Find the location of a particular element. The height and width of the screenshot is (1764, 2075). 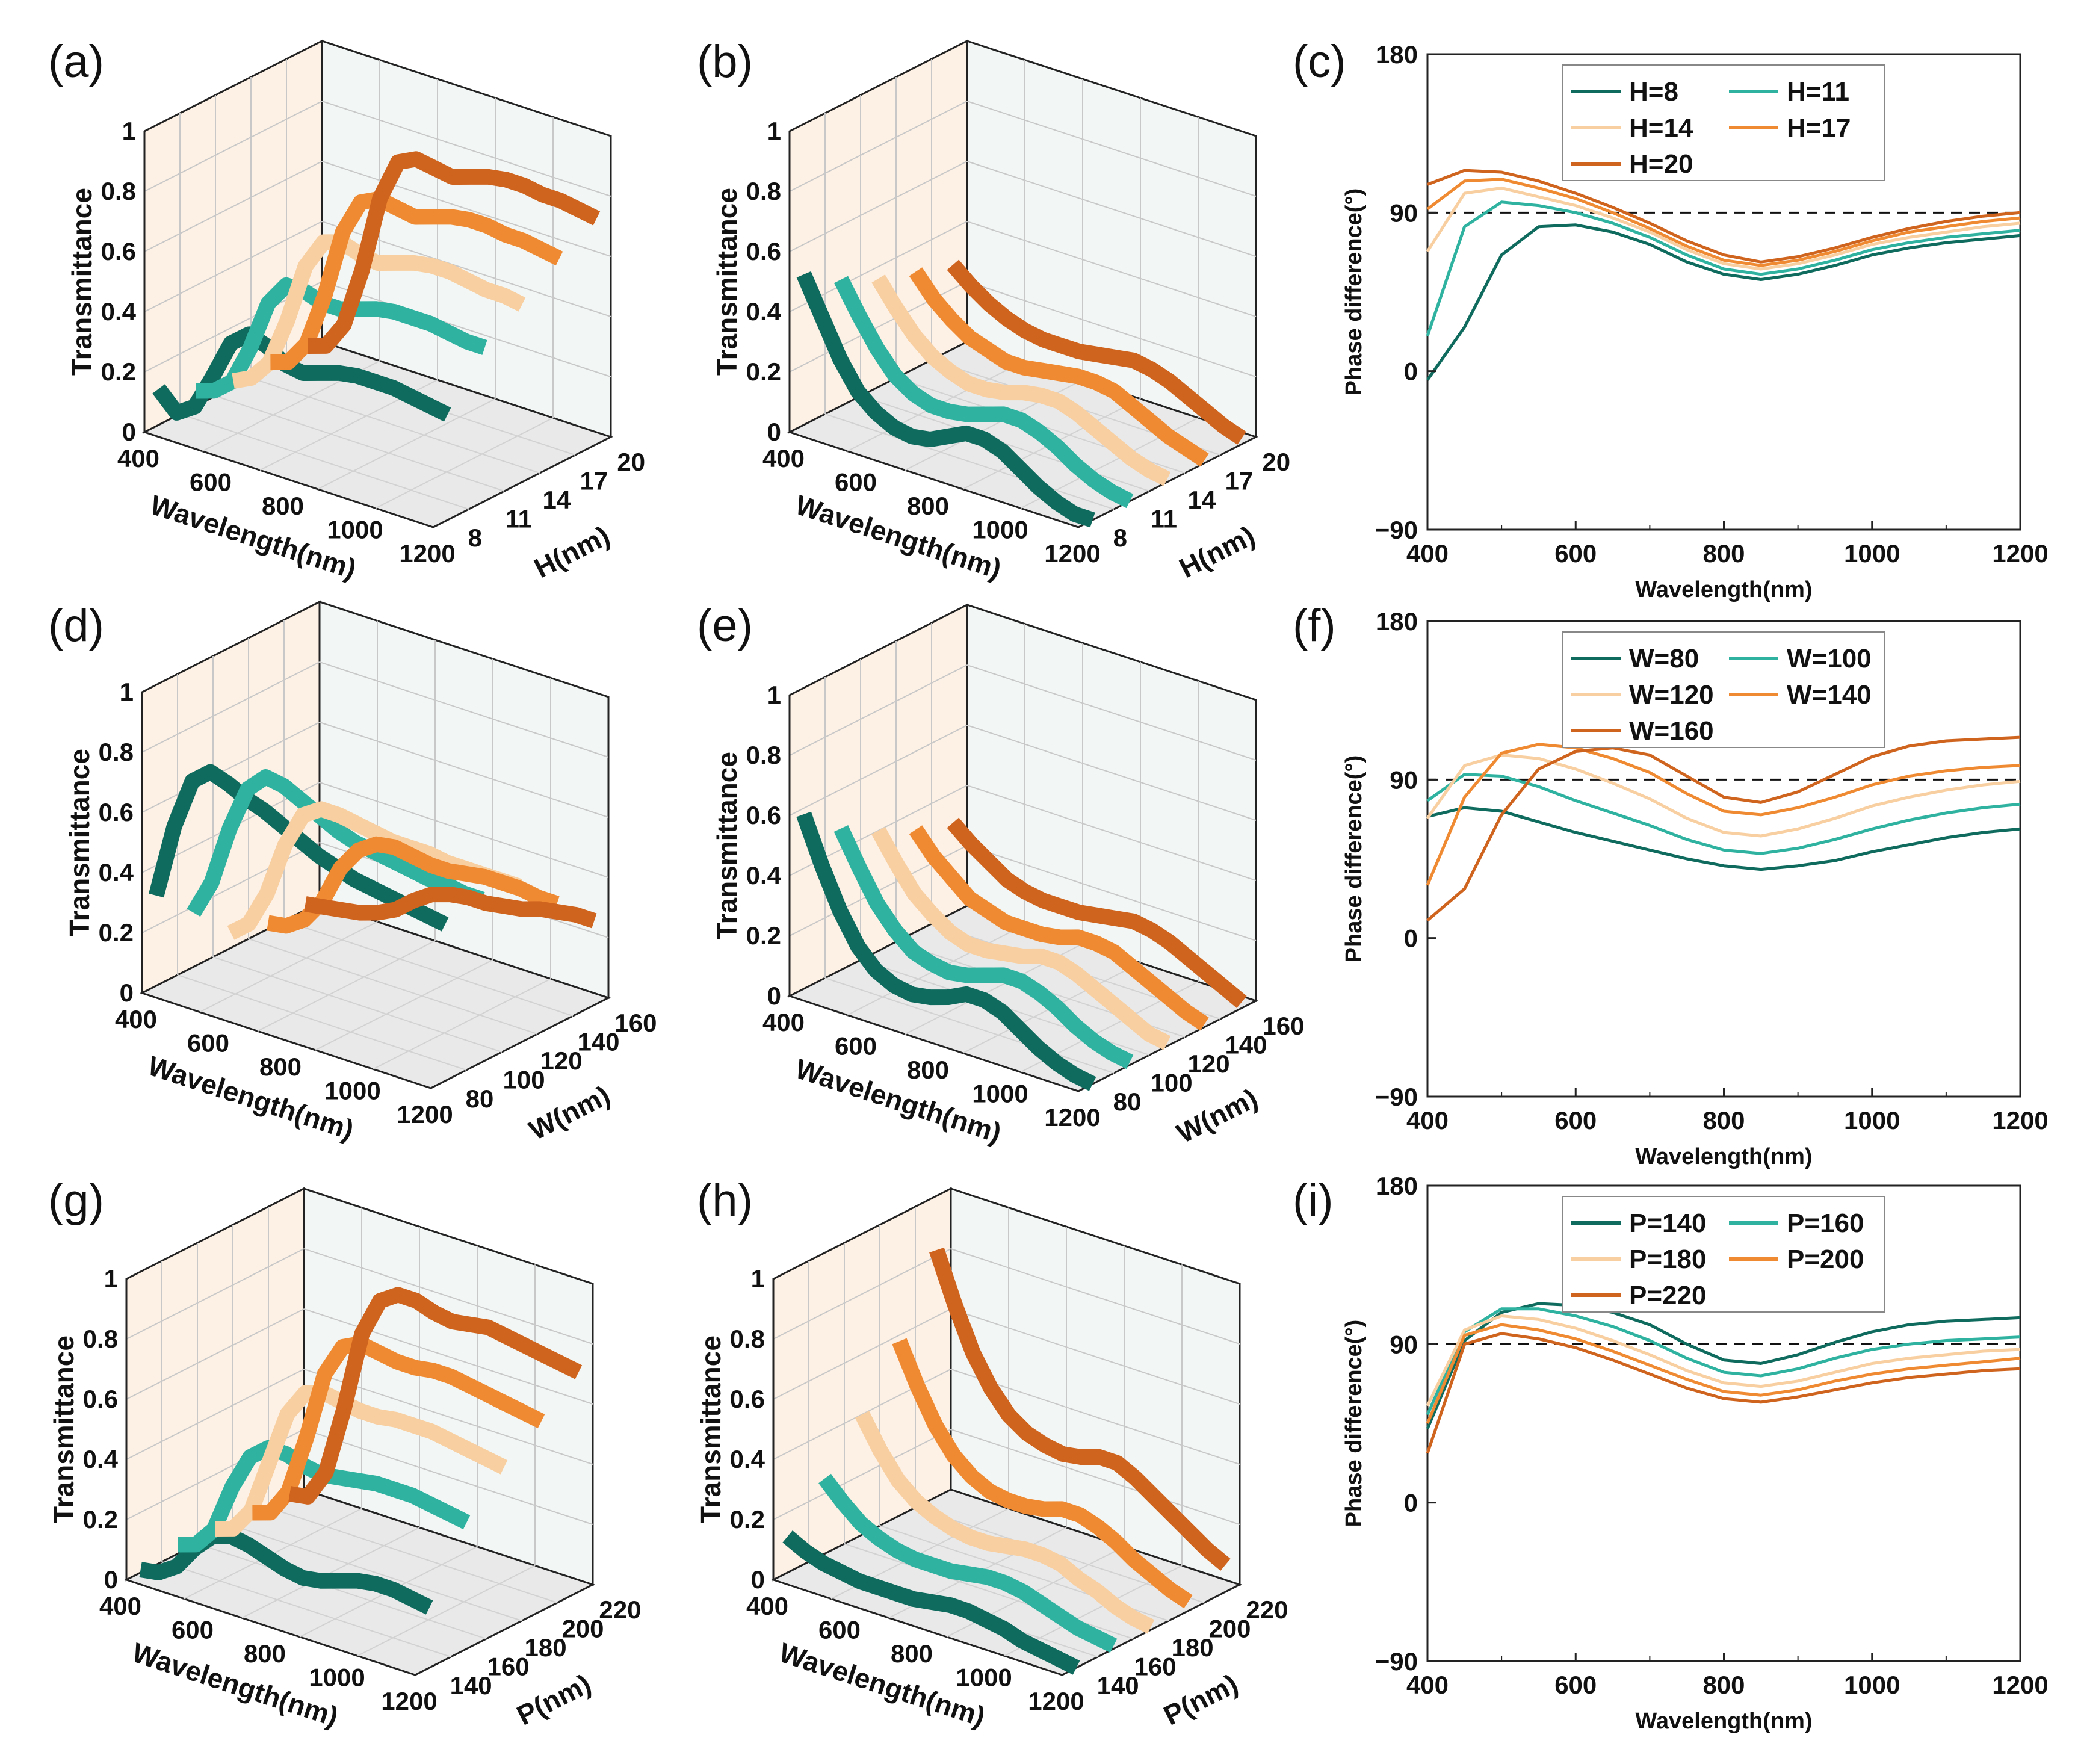

series-line-H=20 is located at coordinates (1724, 216).